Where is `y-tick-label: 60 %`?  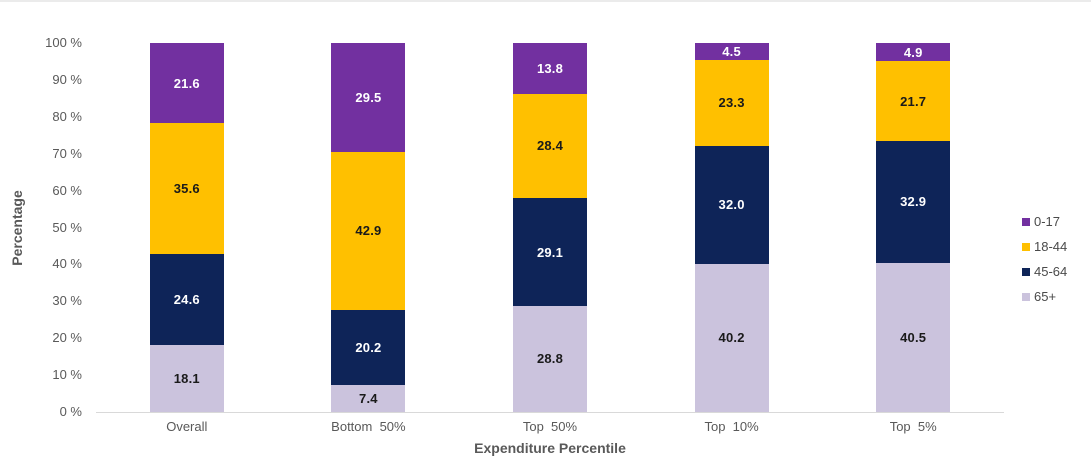
y-tick-label: 60 % is located at coordinates (67, 190).